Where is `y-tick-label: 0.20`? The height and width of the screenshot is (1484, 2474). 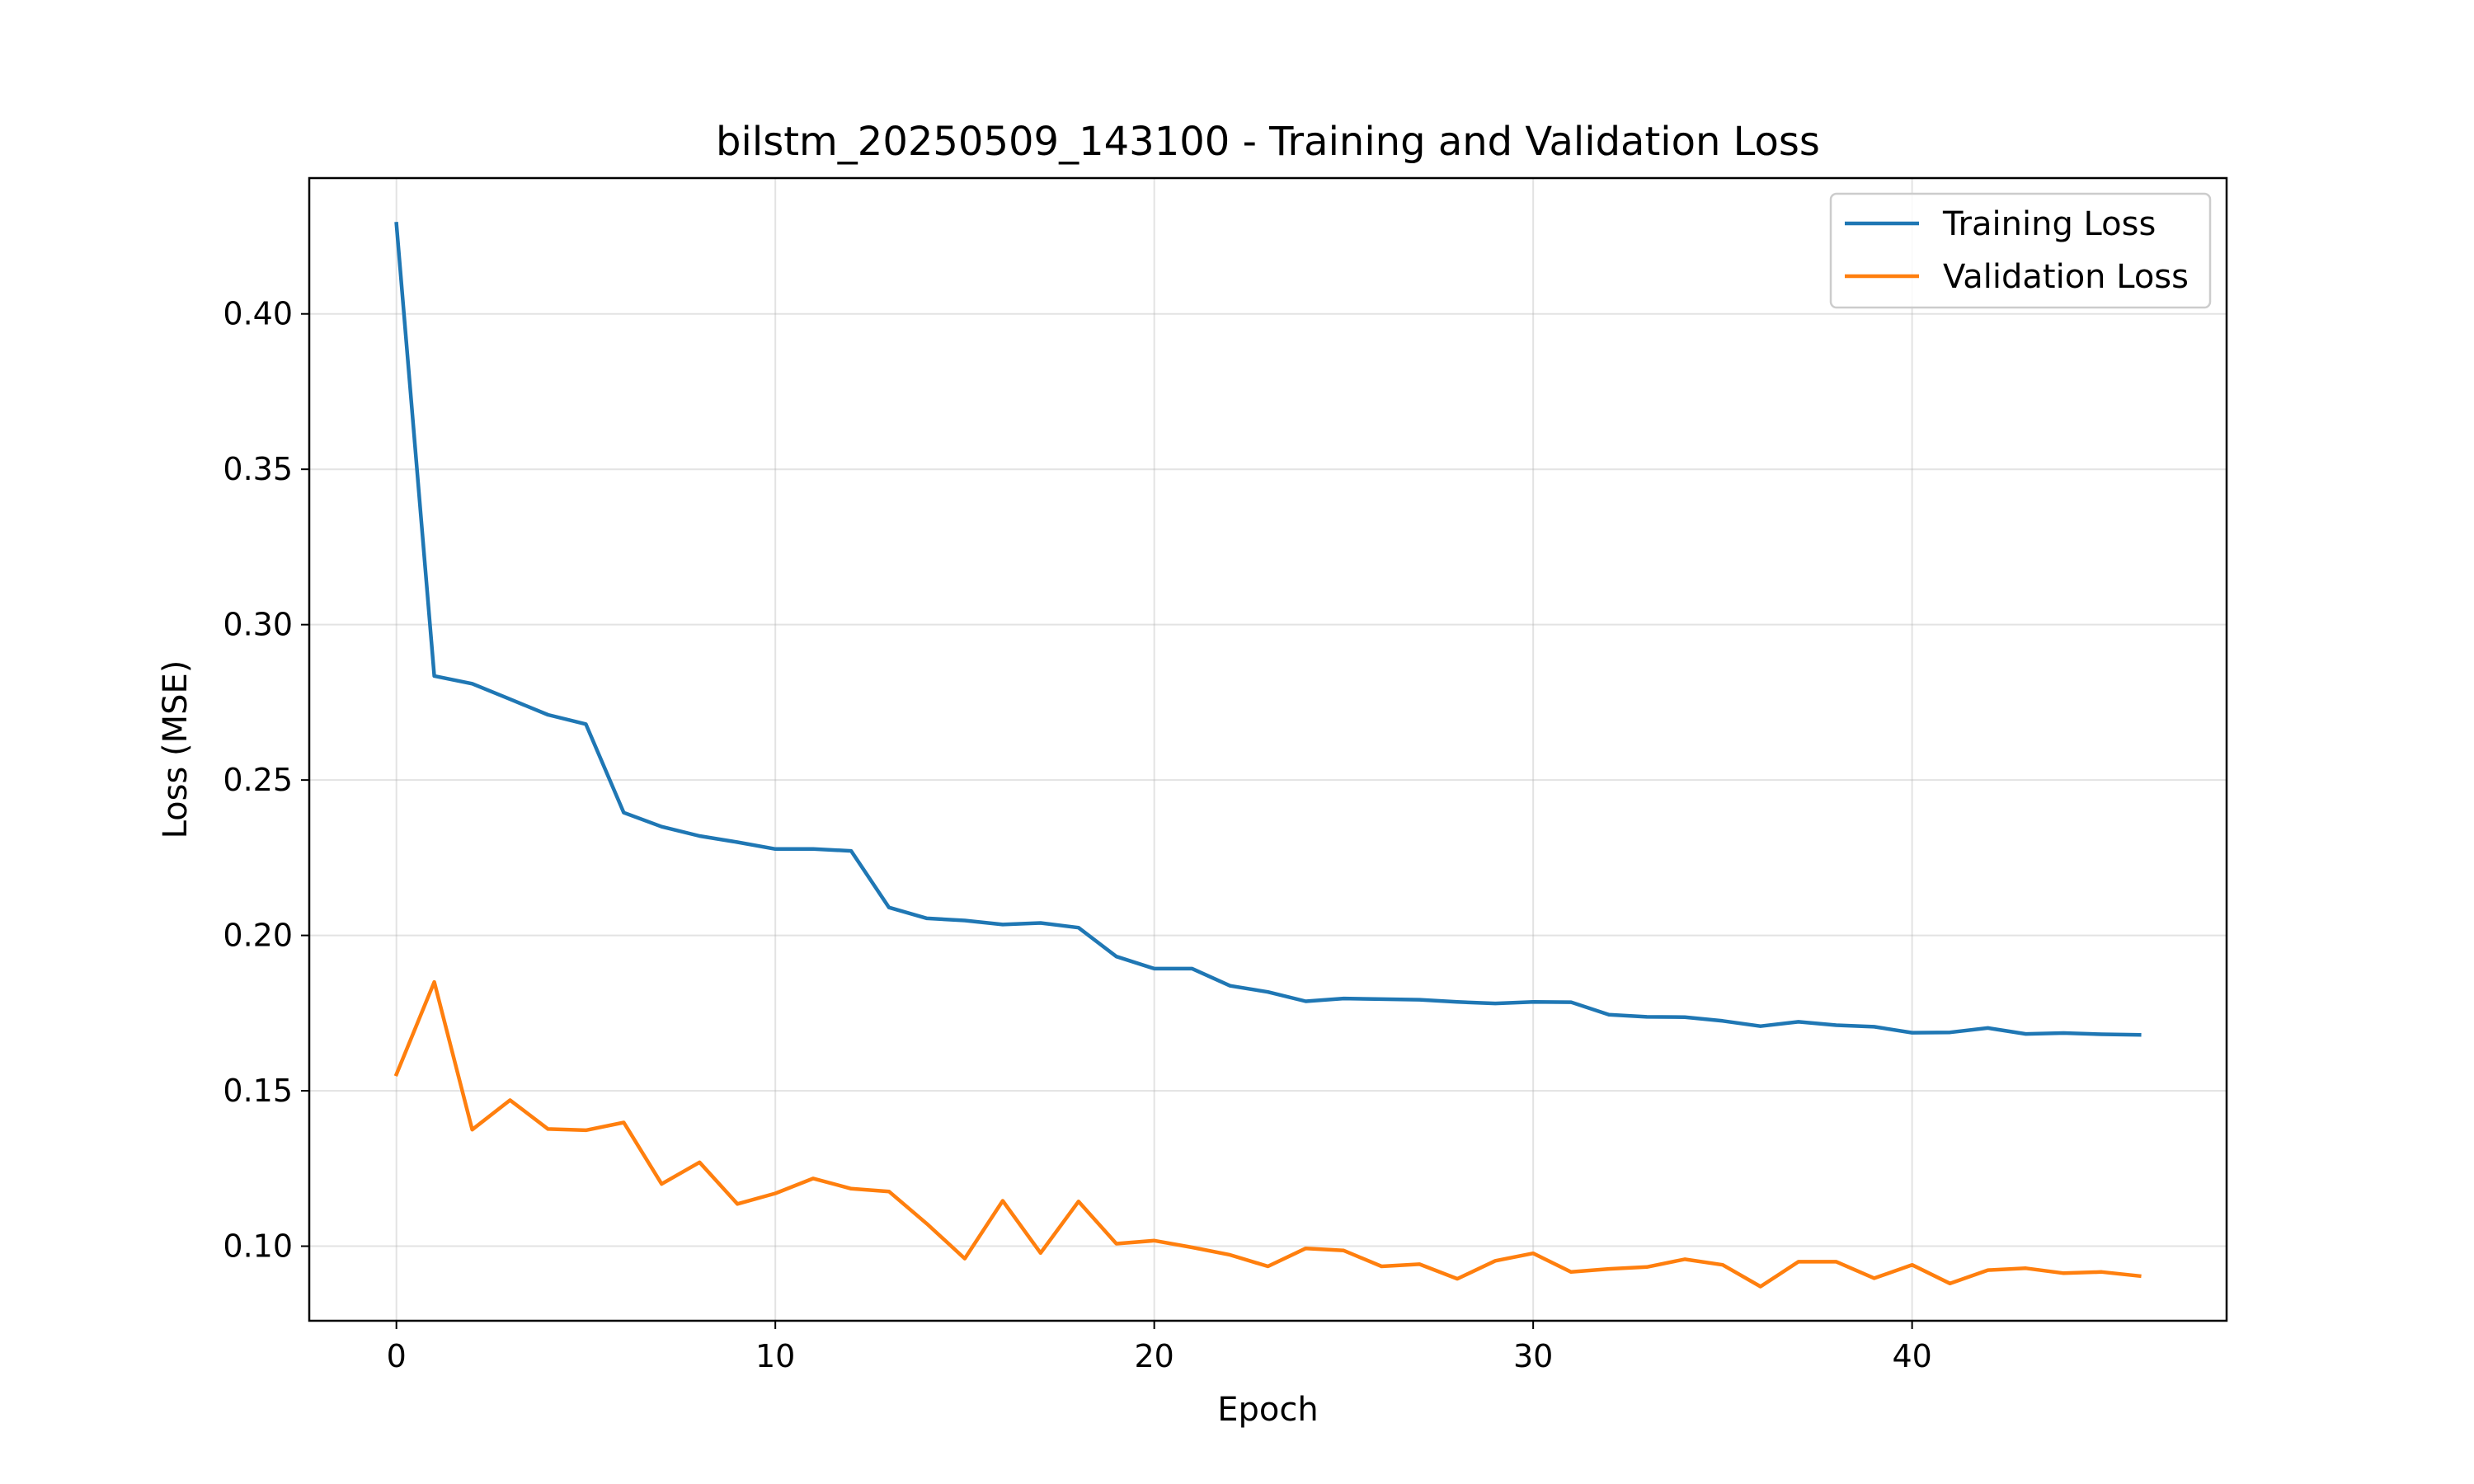 y-tick-label: 0.20 is located at coordinates (258, 936).